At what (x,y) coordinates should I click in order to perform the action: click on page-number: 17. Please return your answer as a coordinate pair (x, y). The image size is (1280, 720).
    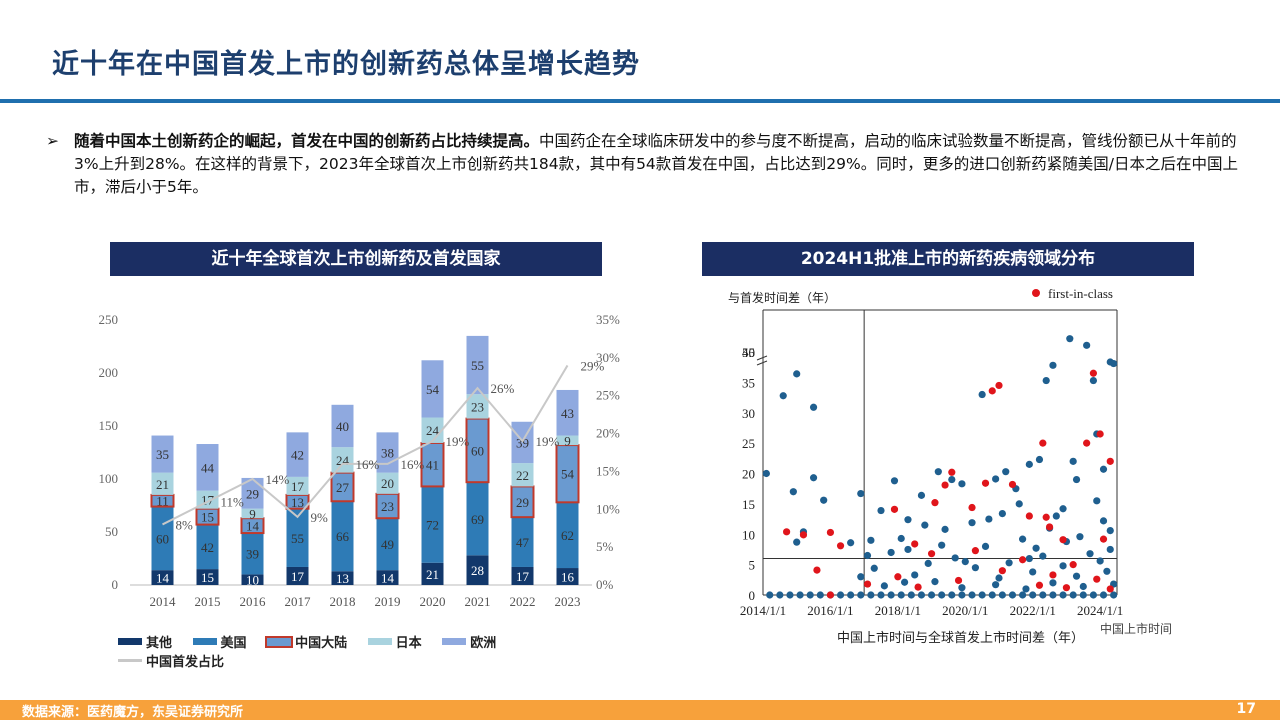
    Looking at the image, I should click on (1246, 709).